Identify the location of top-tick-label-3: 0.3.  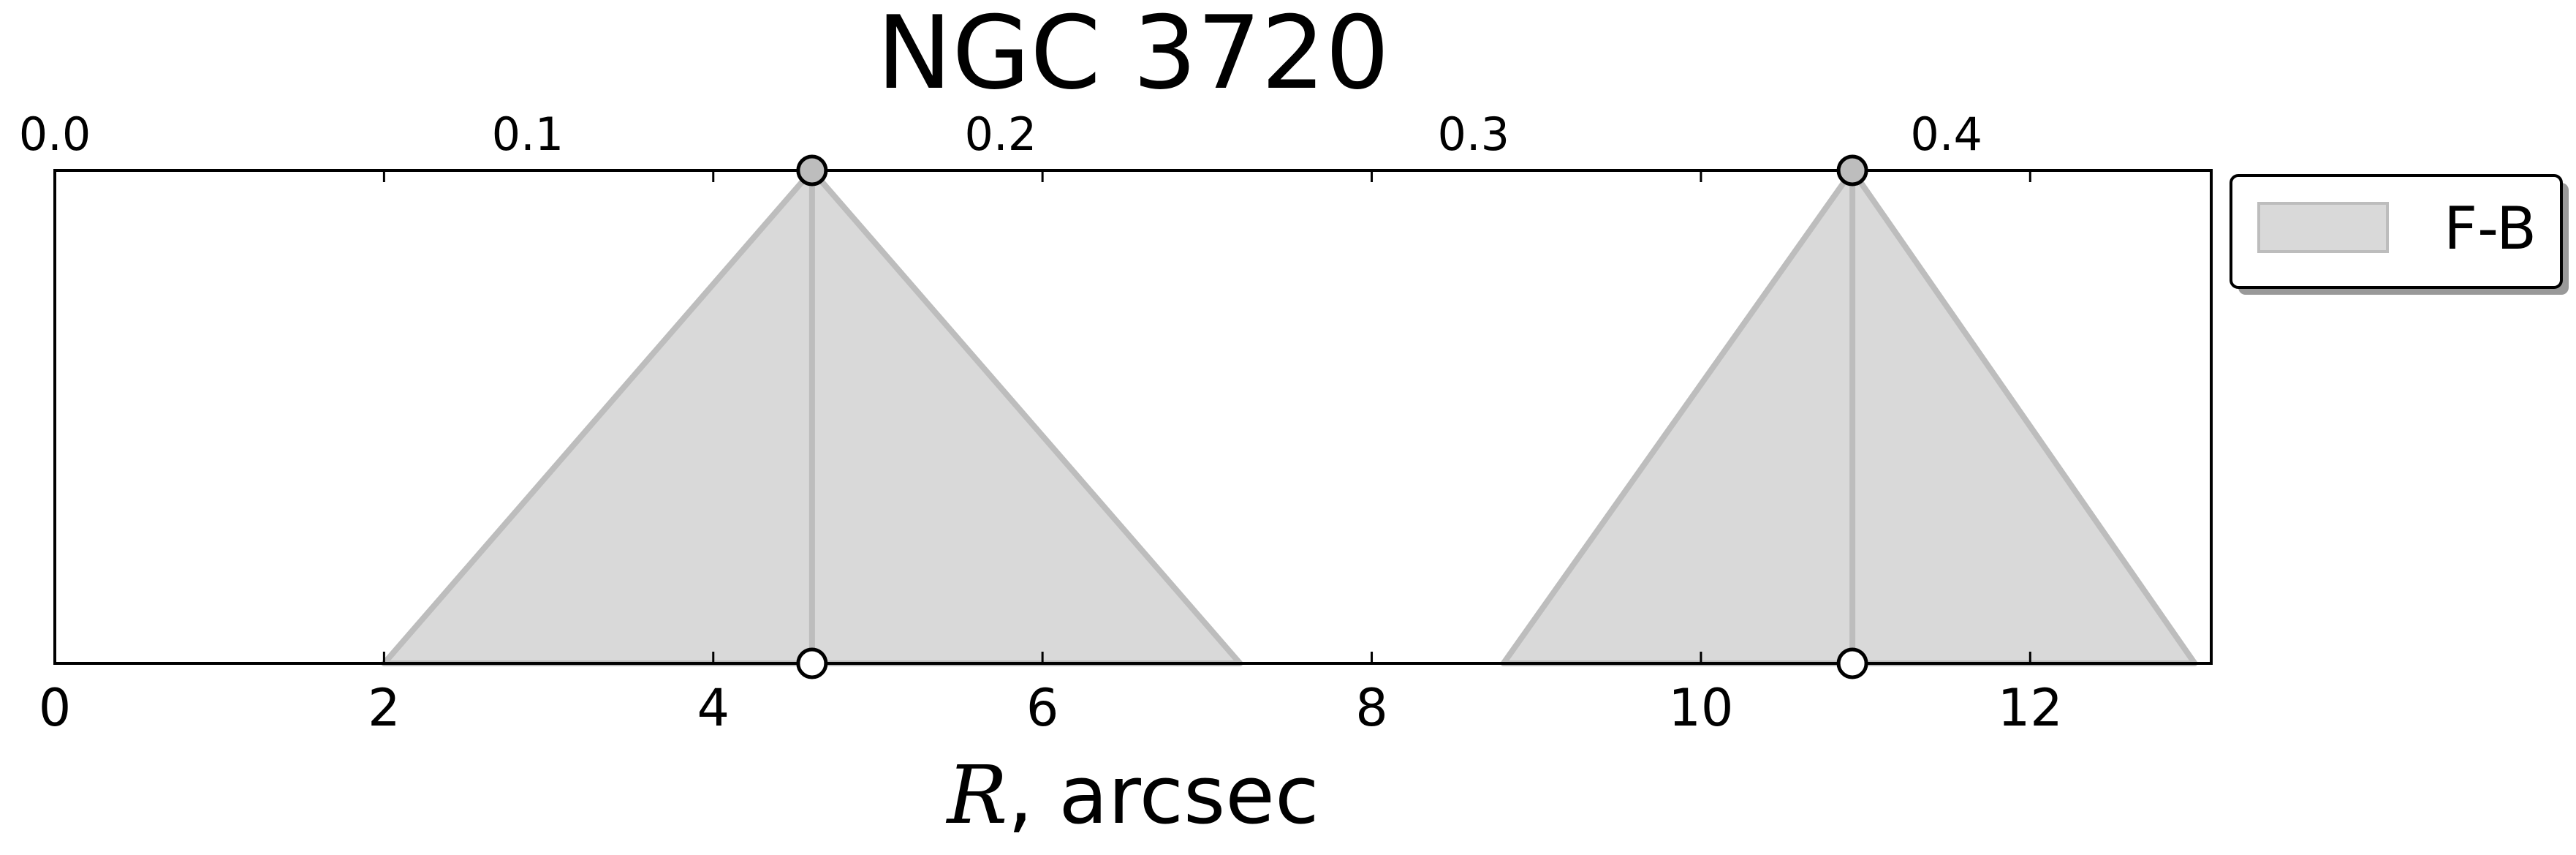
(1473, 134).